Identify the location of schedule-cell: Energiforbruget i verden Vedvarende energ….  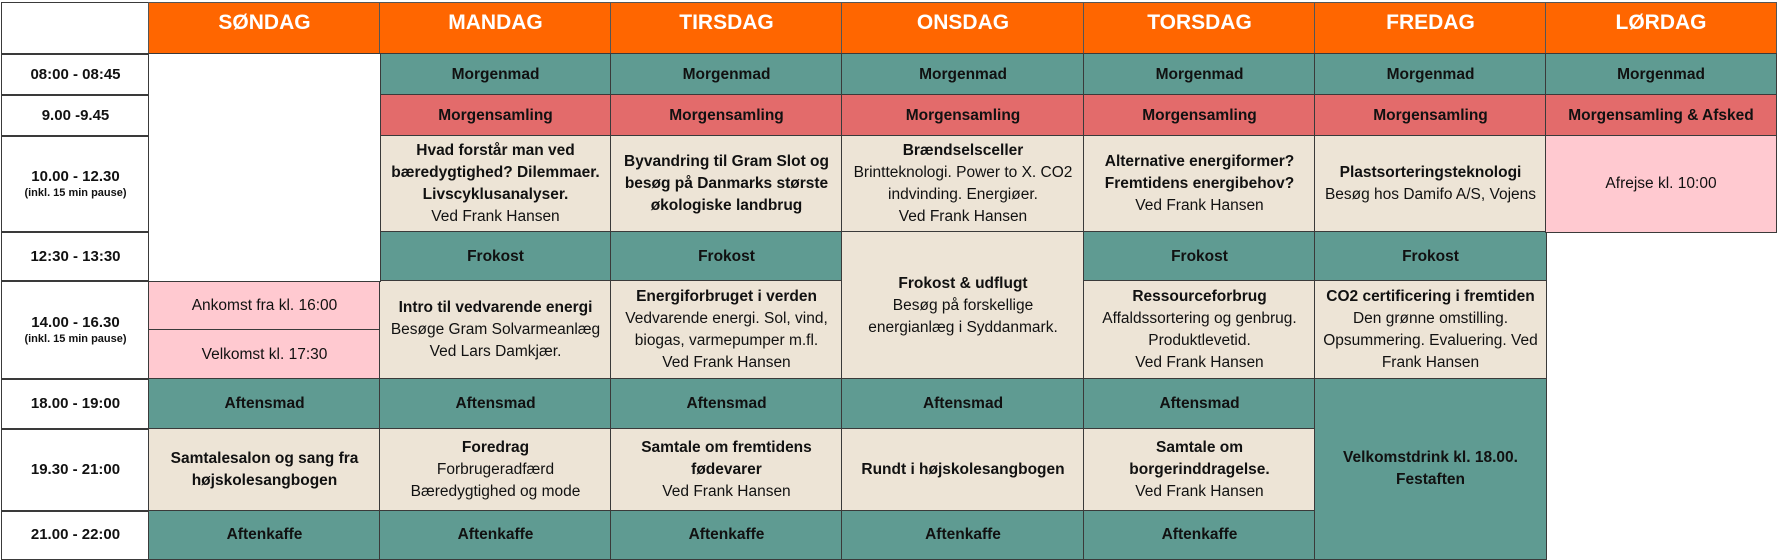
(726, 330).